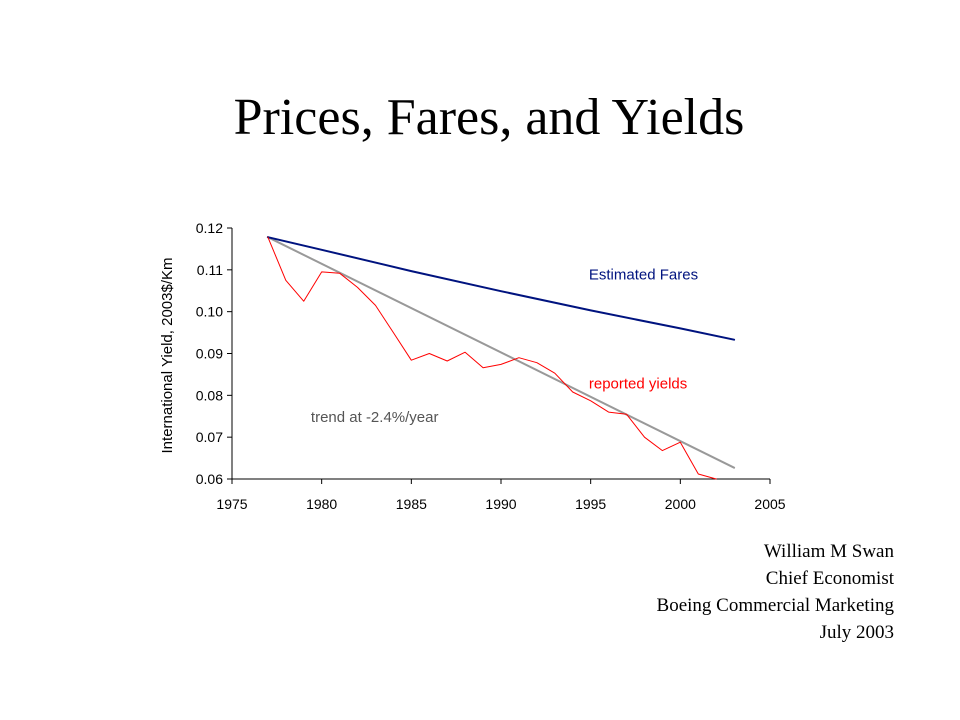 The image size is (960, 720). Describe the element at coordinates (411, 504) in the screenshot. I see `x-tick-label: 1985` at that location.